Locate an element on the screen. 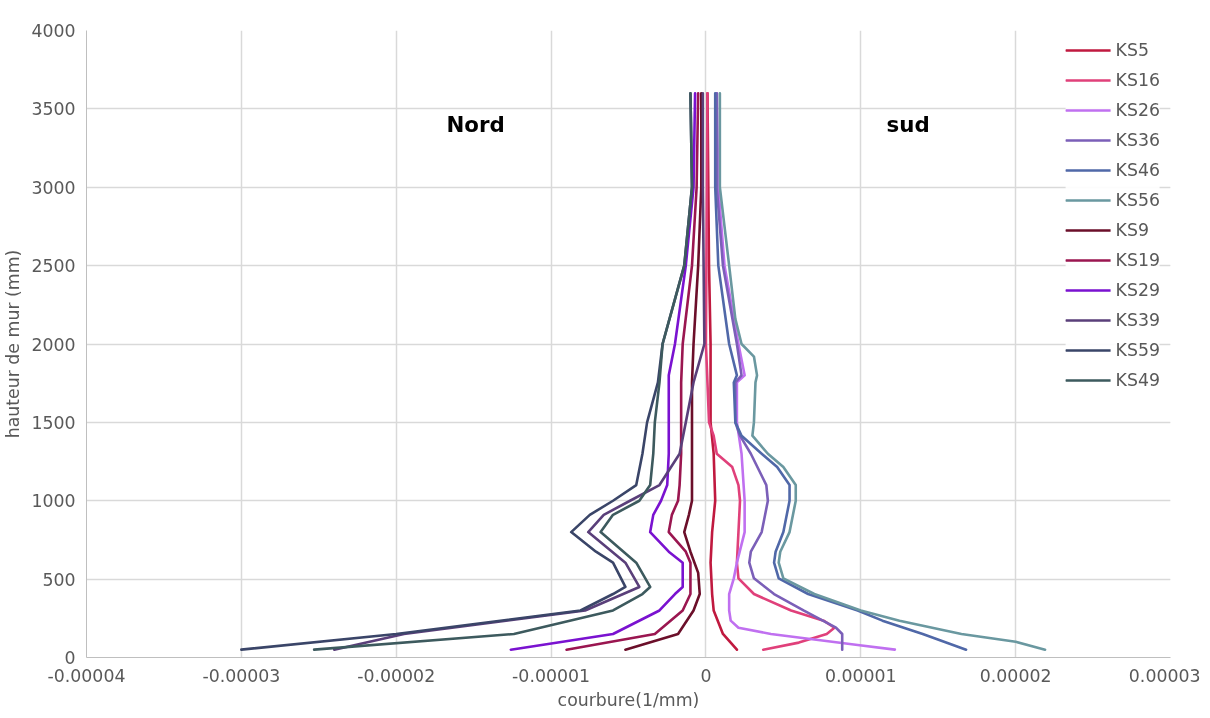  legend-label: KS59 is located at coordinates (1137, 350).